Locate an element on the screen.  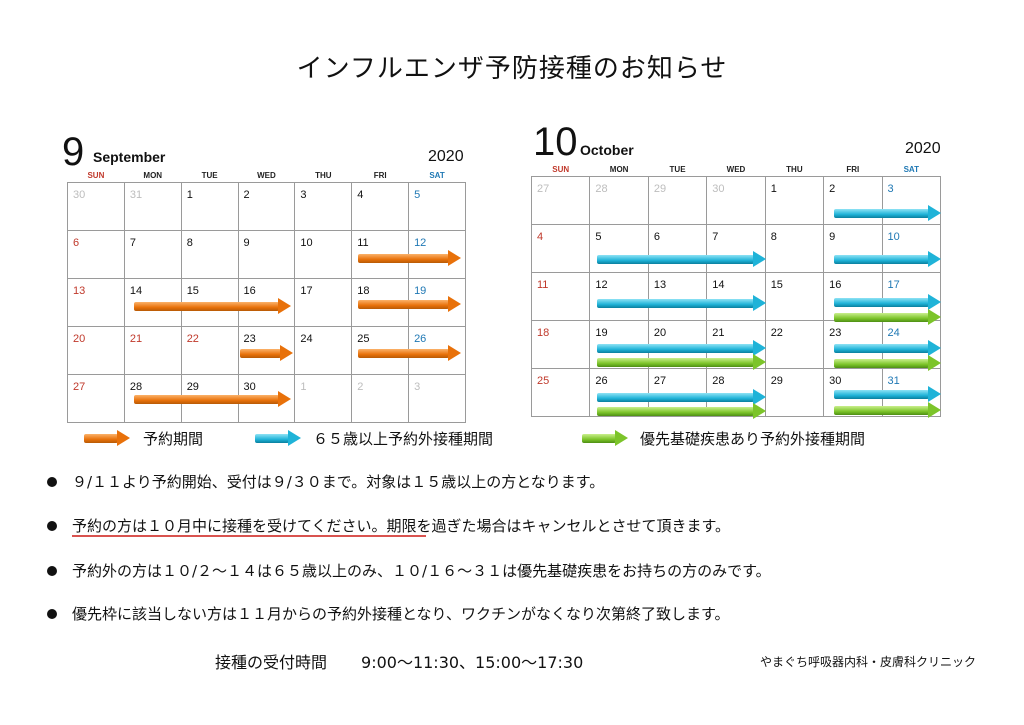
day-number: 28 is located at coordinates (136, 387).